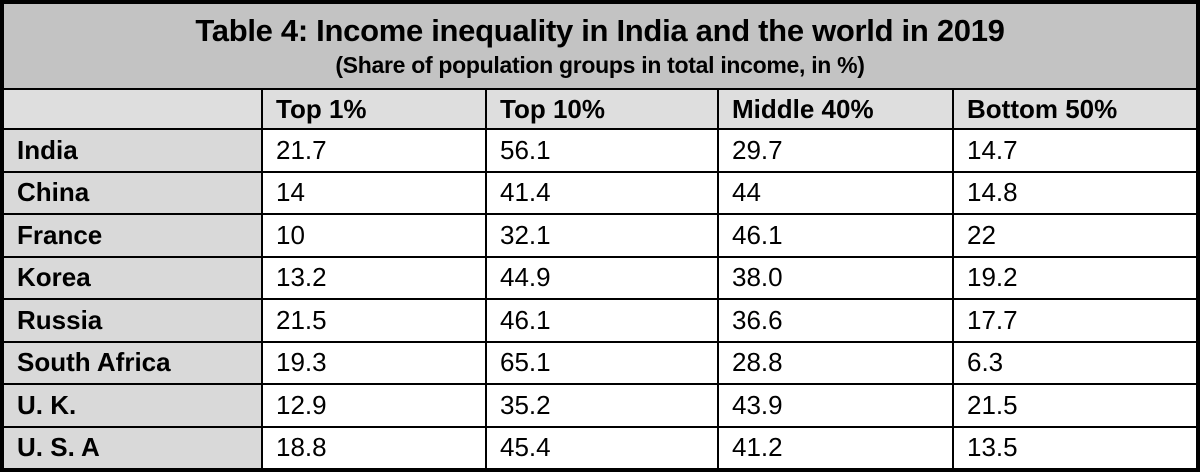  What do you see at coordinates (132, 320) in the screenshot?
I see `row-label: Russia` at bounding box center [132, 320].